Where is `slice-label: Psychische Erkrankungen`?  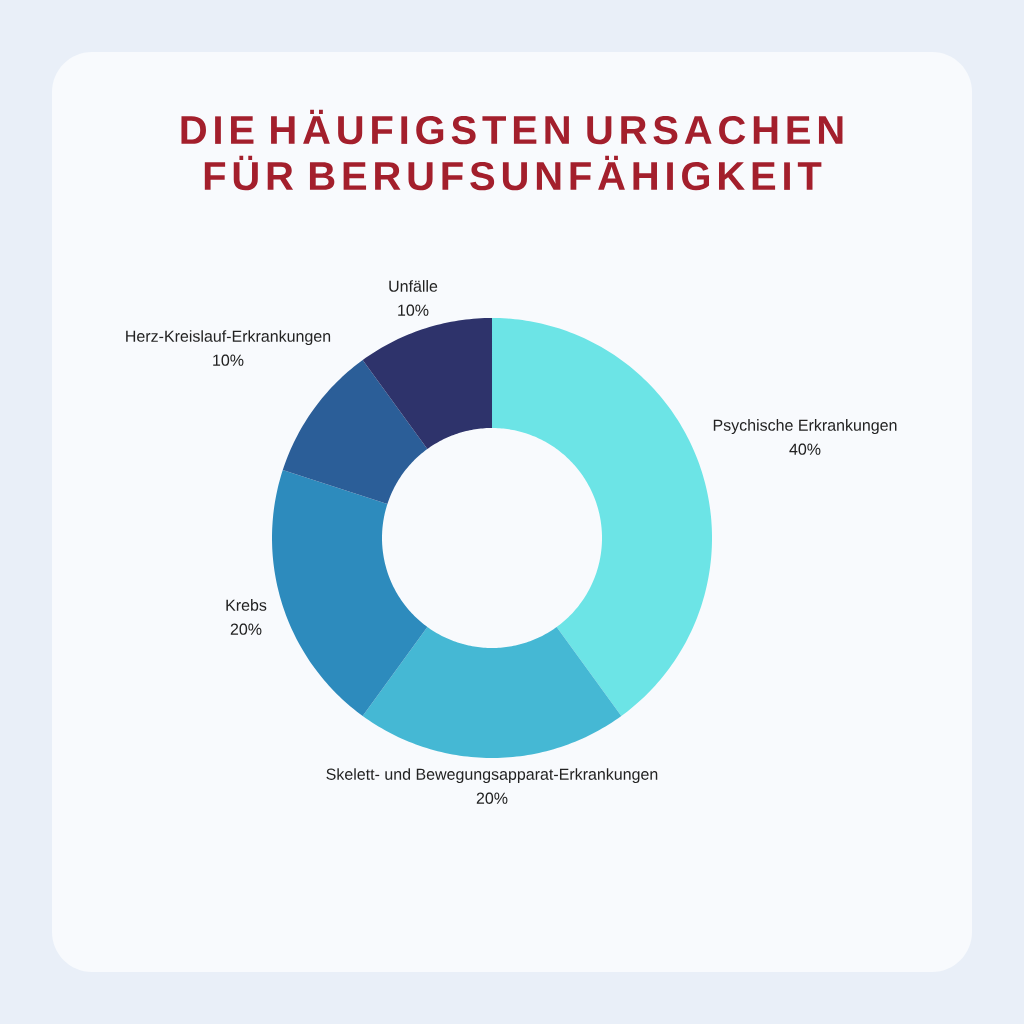
slice-label: Psychische Erkrankungen is located at coordinates (805, 427).